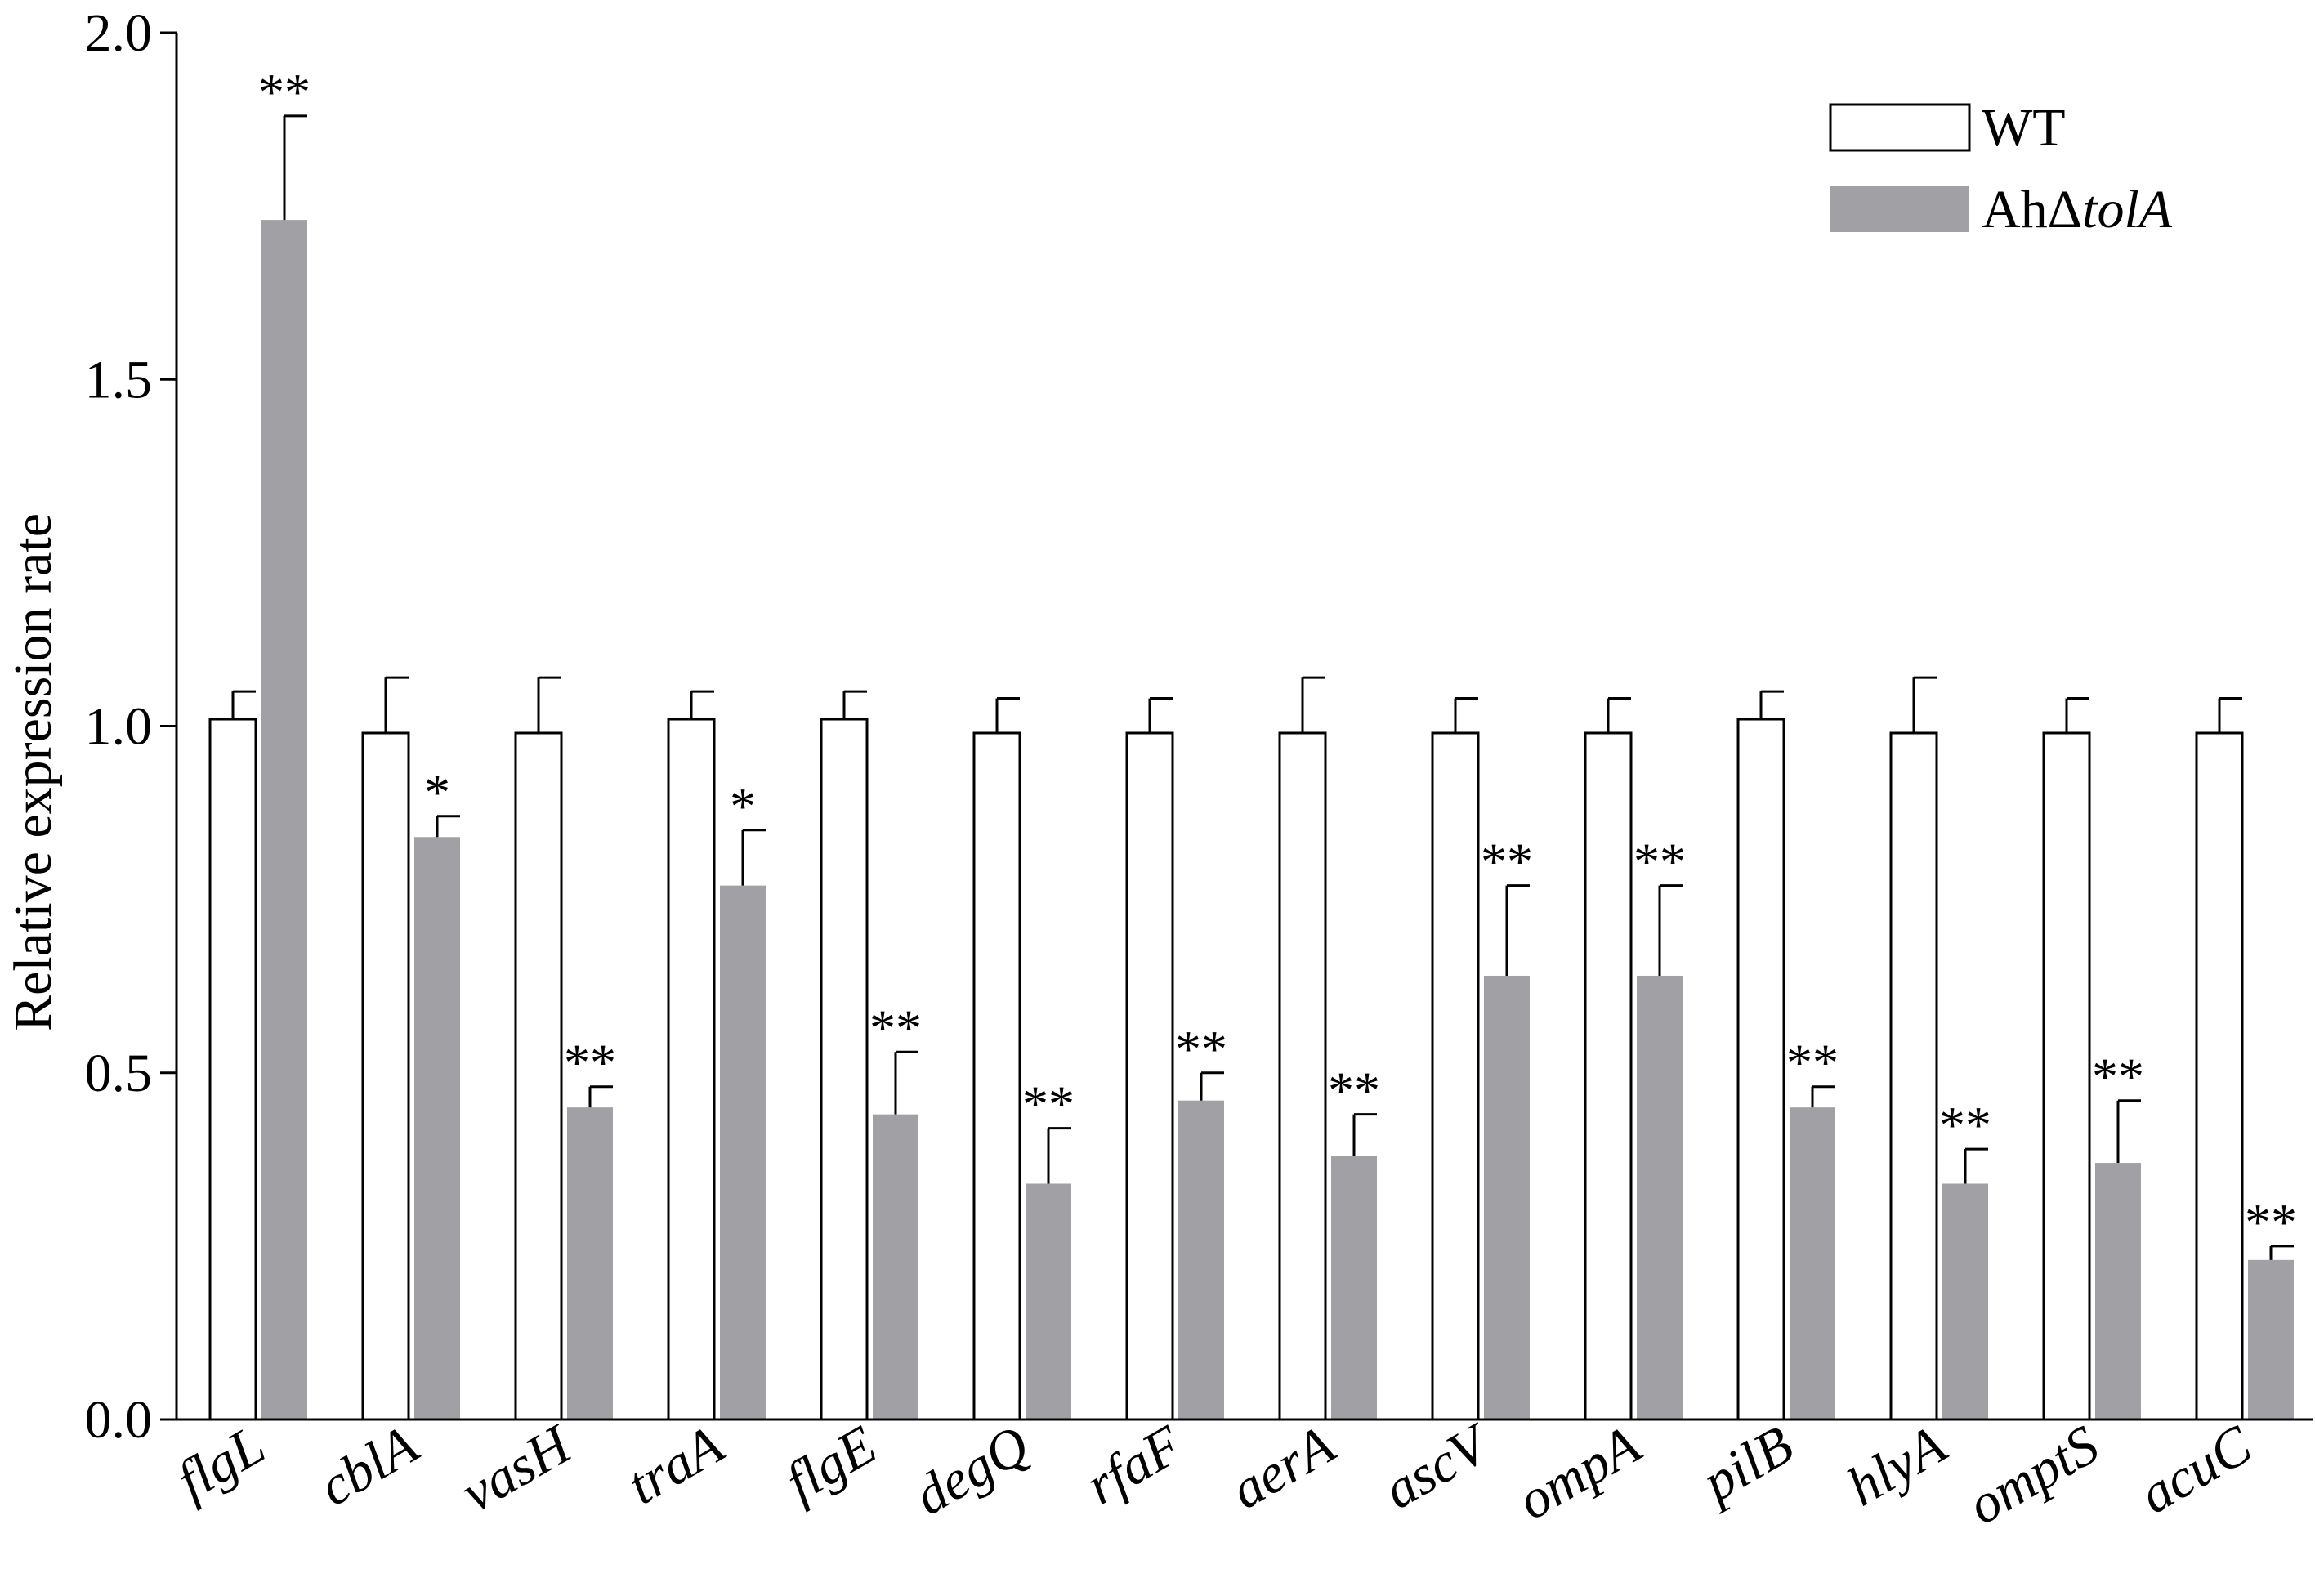  What do you see at coordinates (2077, 209) in the screenshot?
I see `legend-label-mutant: AhΔtolA` at bounding box center [2077, 209].